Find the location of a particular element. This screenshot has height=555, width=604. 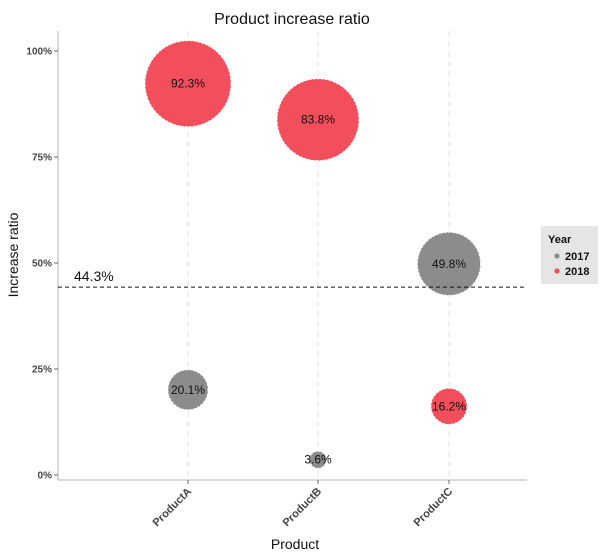

reference-line-label: 44.3% is located at coordinates (94, 276).